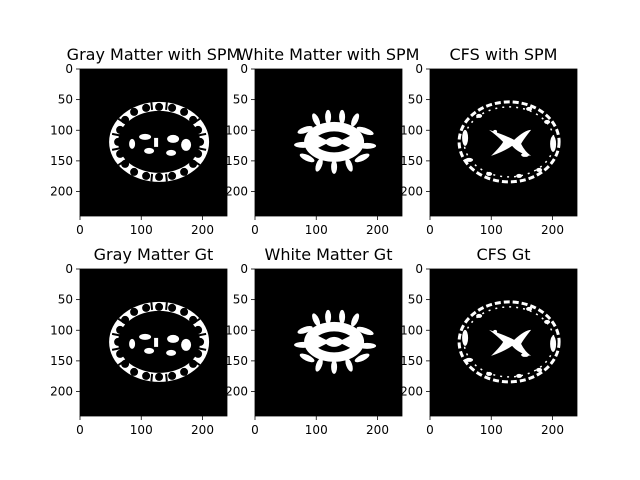 This screenshot has height=480, width=640. I want to click on panel-title: White Matter Gt, so click(329, 254).